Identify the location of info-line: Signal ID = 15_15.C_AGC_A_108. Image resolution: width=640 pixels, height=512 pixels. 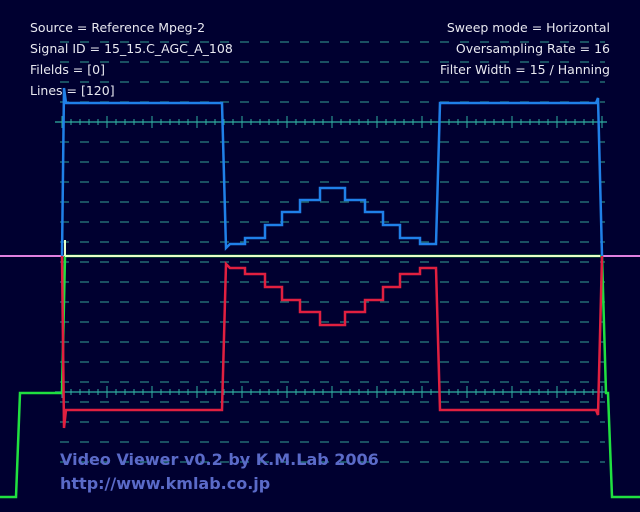
(131, 48).